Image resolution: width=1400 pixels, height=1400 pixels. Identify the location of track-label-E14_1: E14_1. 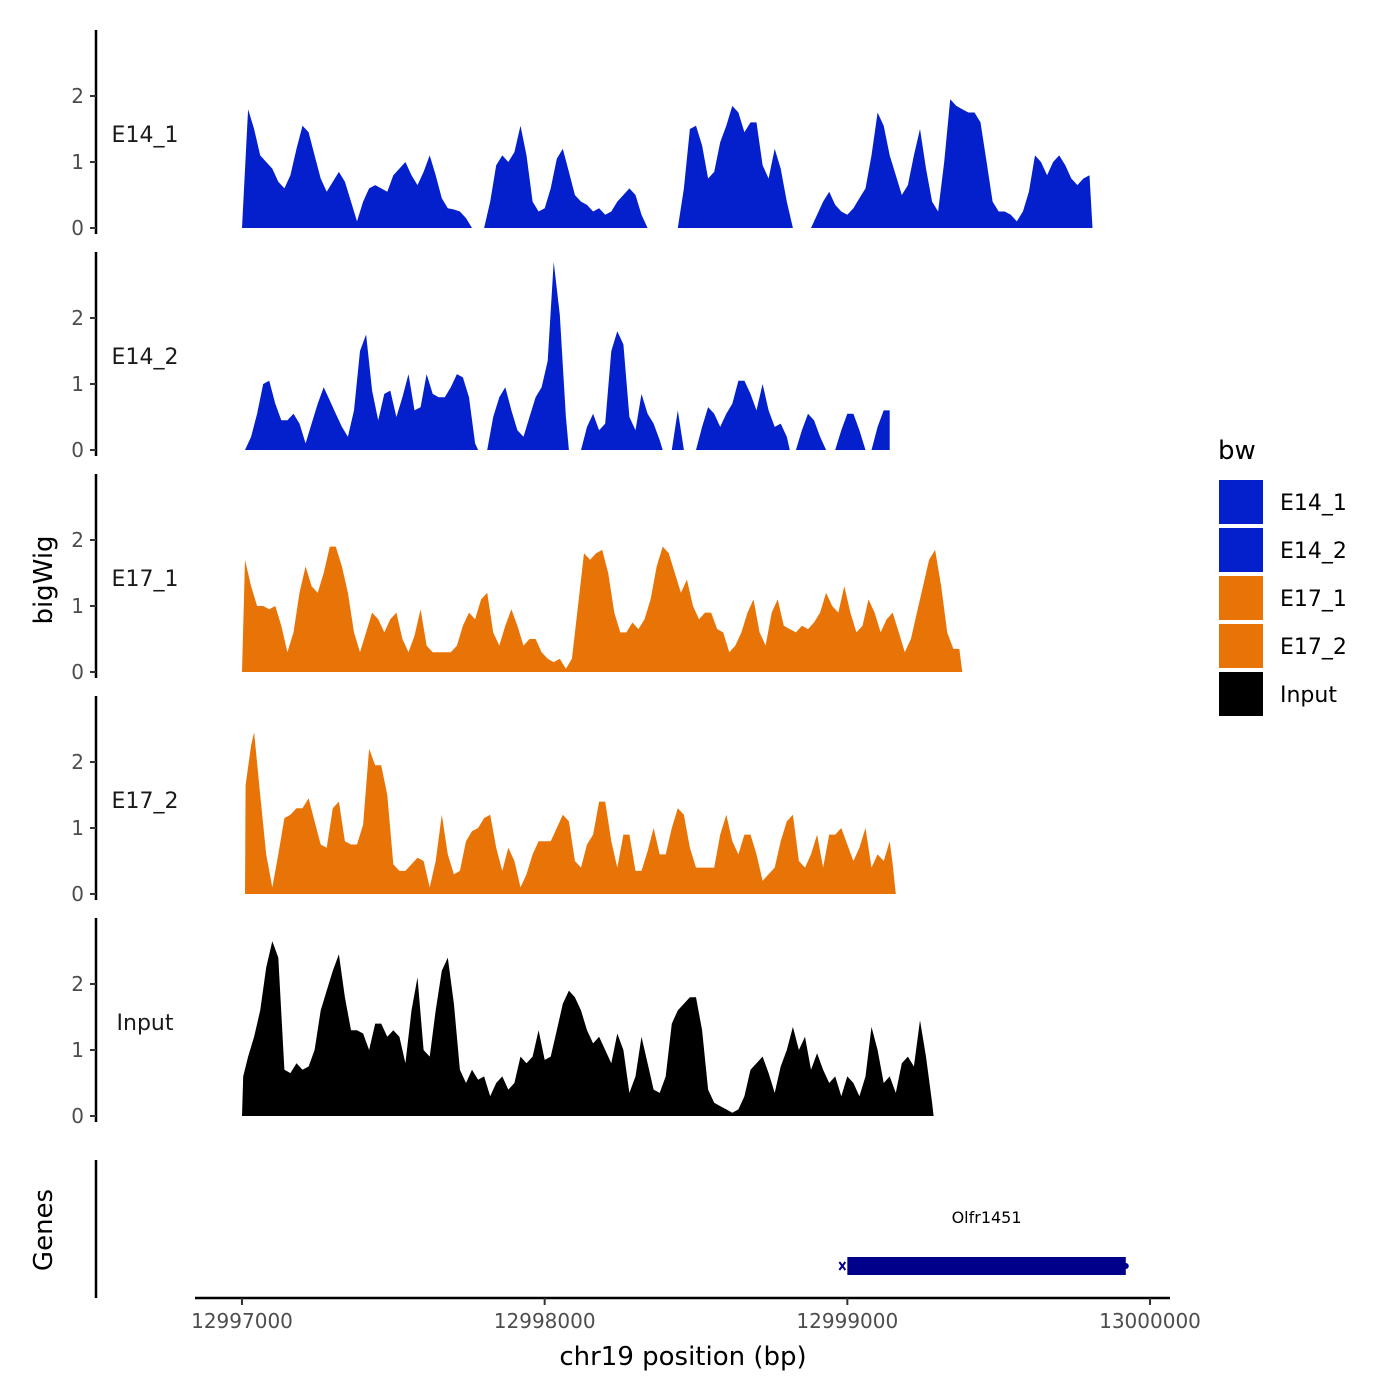
(145, 135).